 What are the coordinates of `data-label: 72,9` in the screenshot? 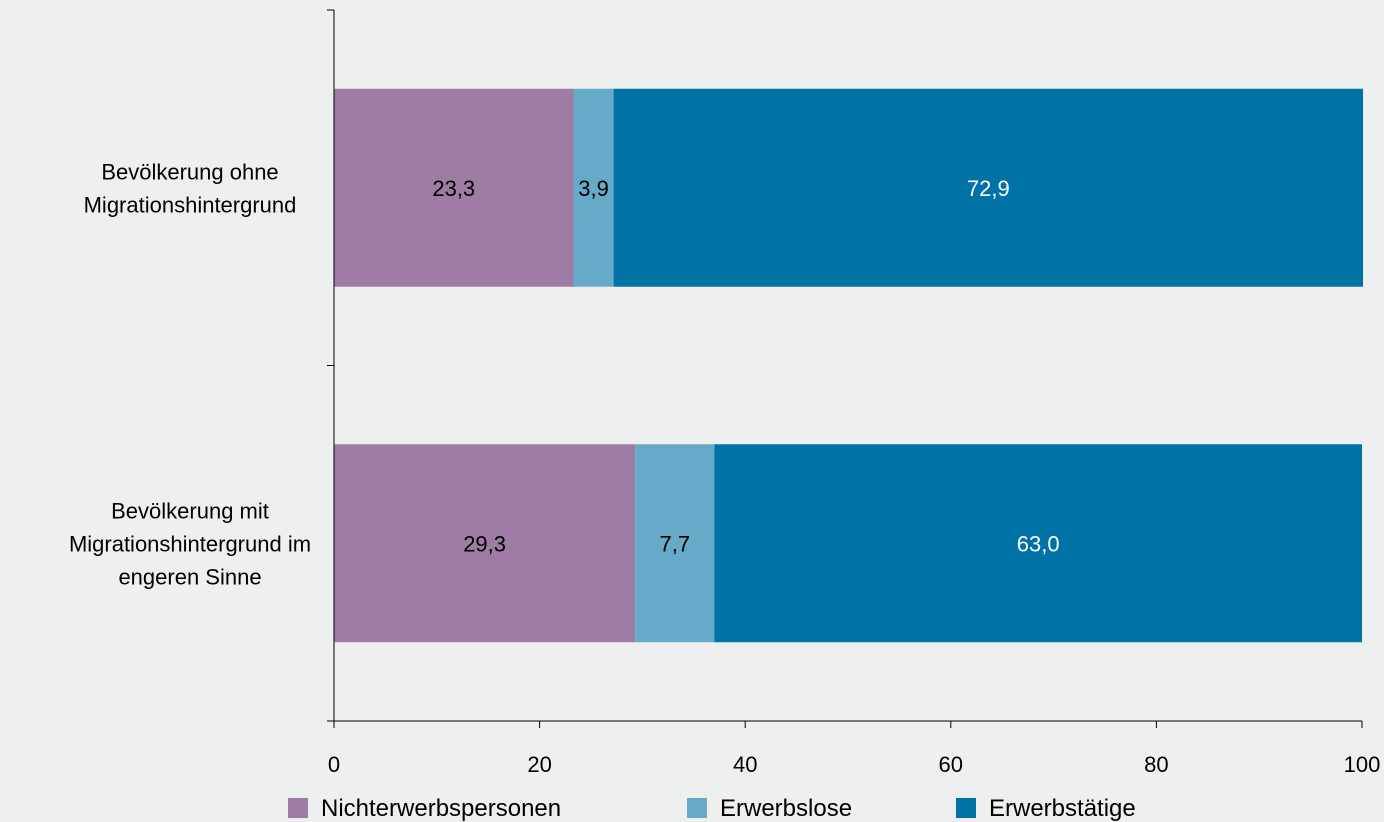 It's located at (988, 188).